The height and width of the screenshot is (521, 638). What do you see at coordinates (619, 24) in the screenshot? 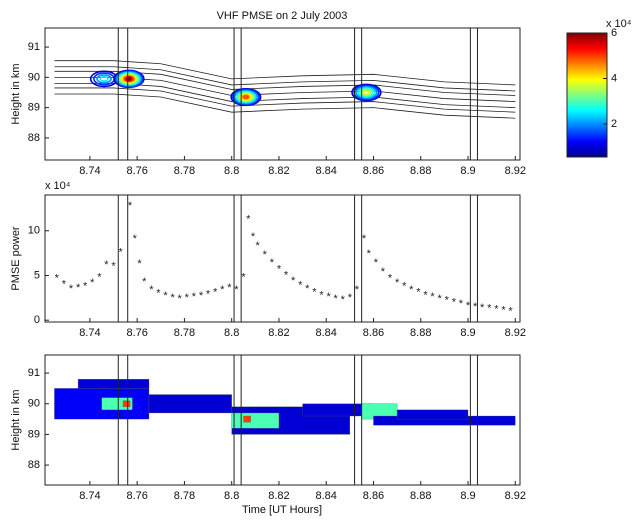
I see `colorbar-exponent: x 10⁴` at bounding box center [619, 24].